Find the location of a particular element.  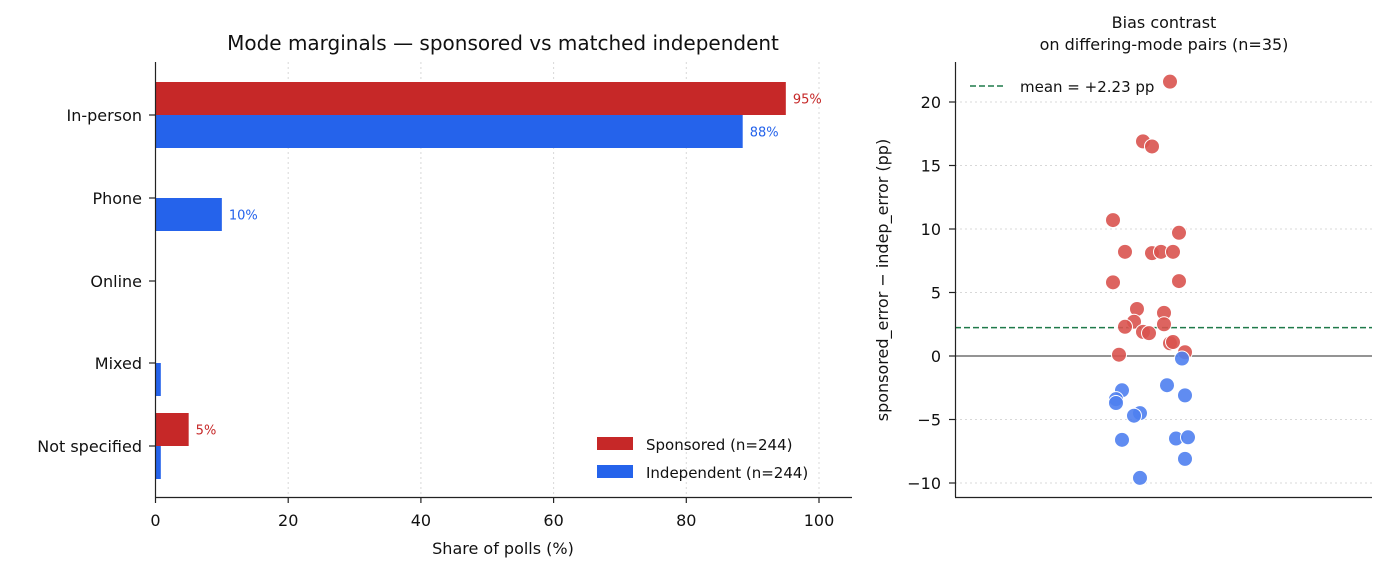

right-chart-title: Bias contrast is located at coordinates (1164, 22).